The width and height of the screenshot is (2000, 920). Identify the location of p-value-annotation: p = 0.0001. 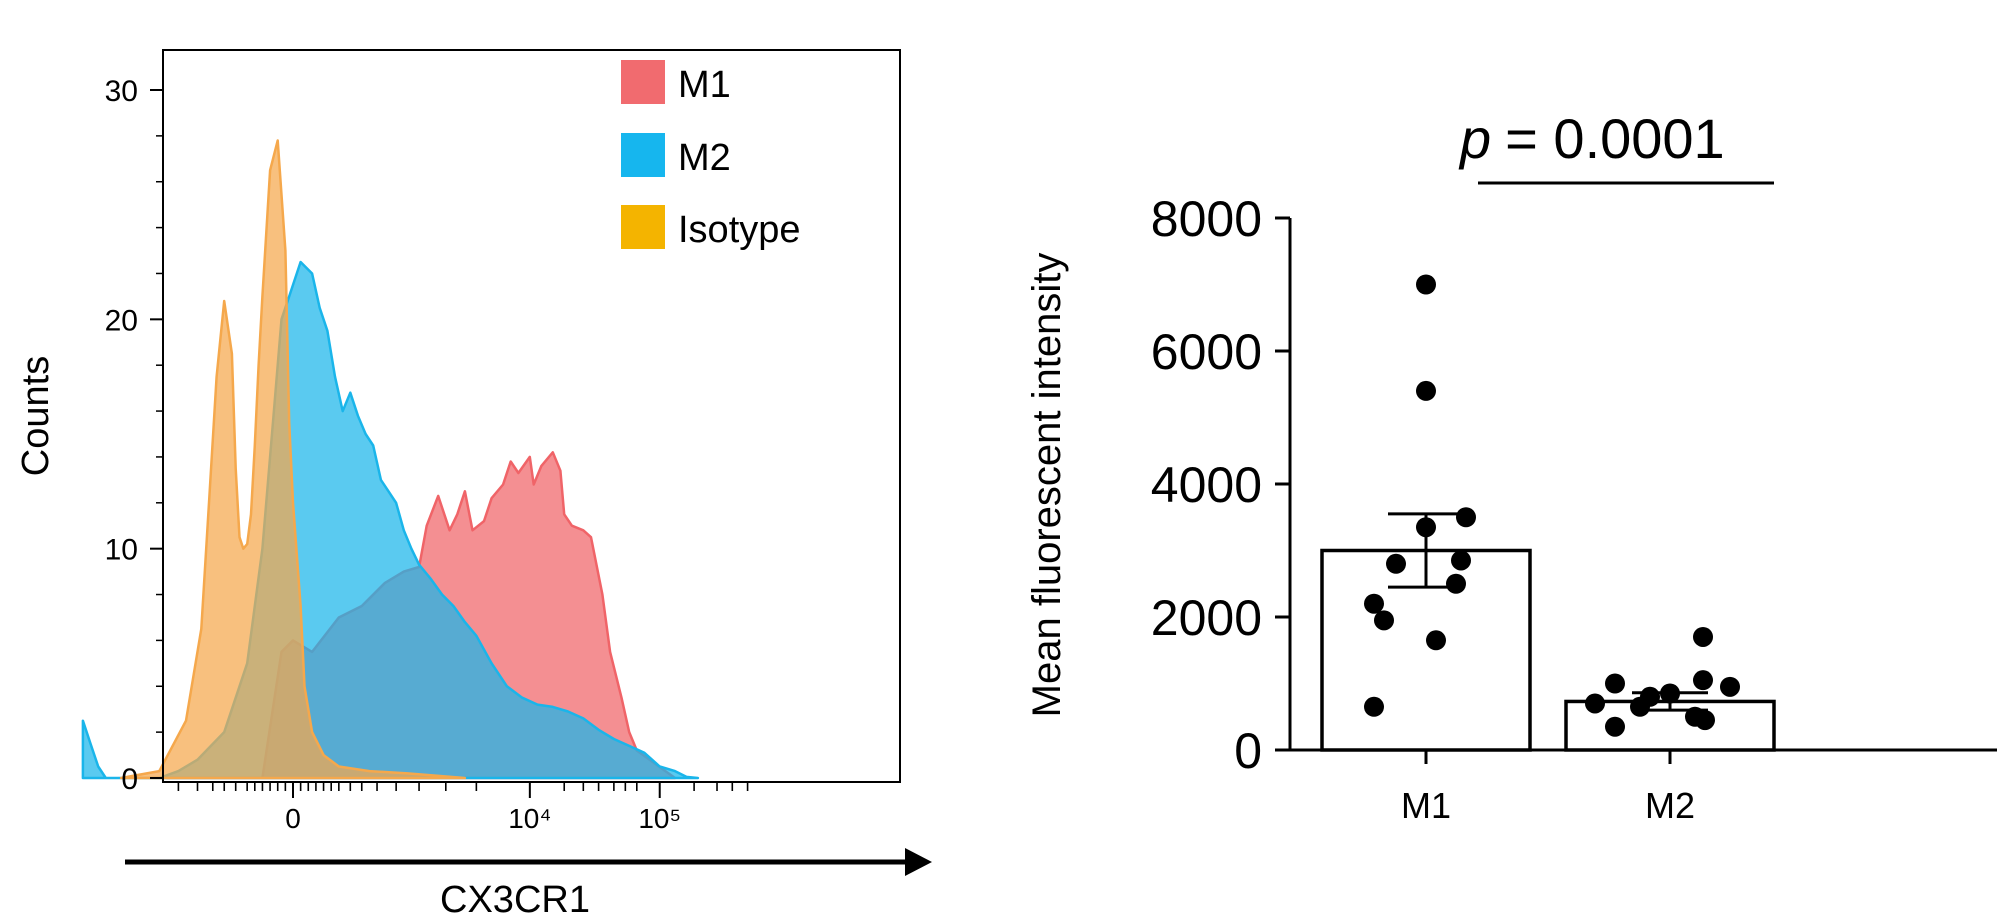
(1591, 138).